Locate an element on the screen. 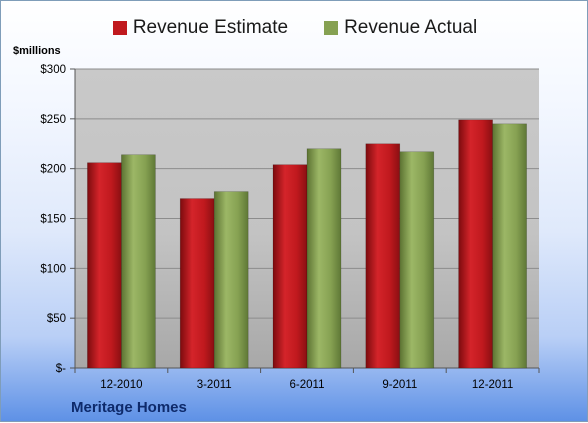 This screenshot has height=423, width=588. y-tick-label: $50 is located at coordinates (56, 319).